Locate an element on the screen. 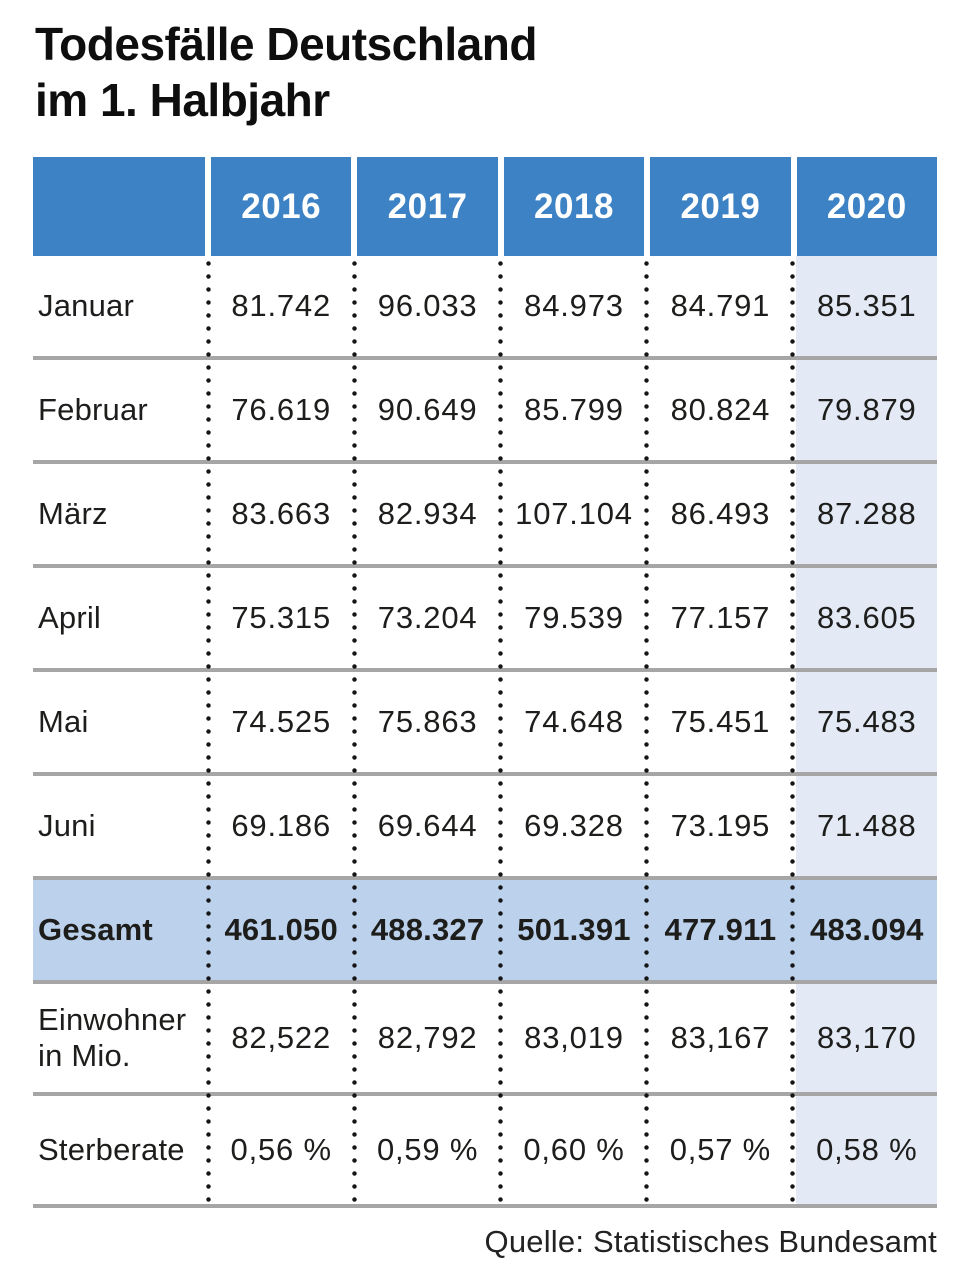  header-year-2018: 2018 is located at coordinates (574, 206).